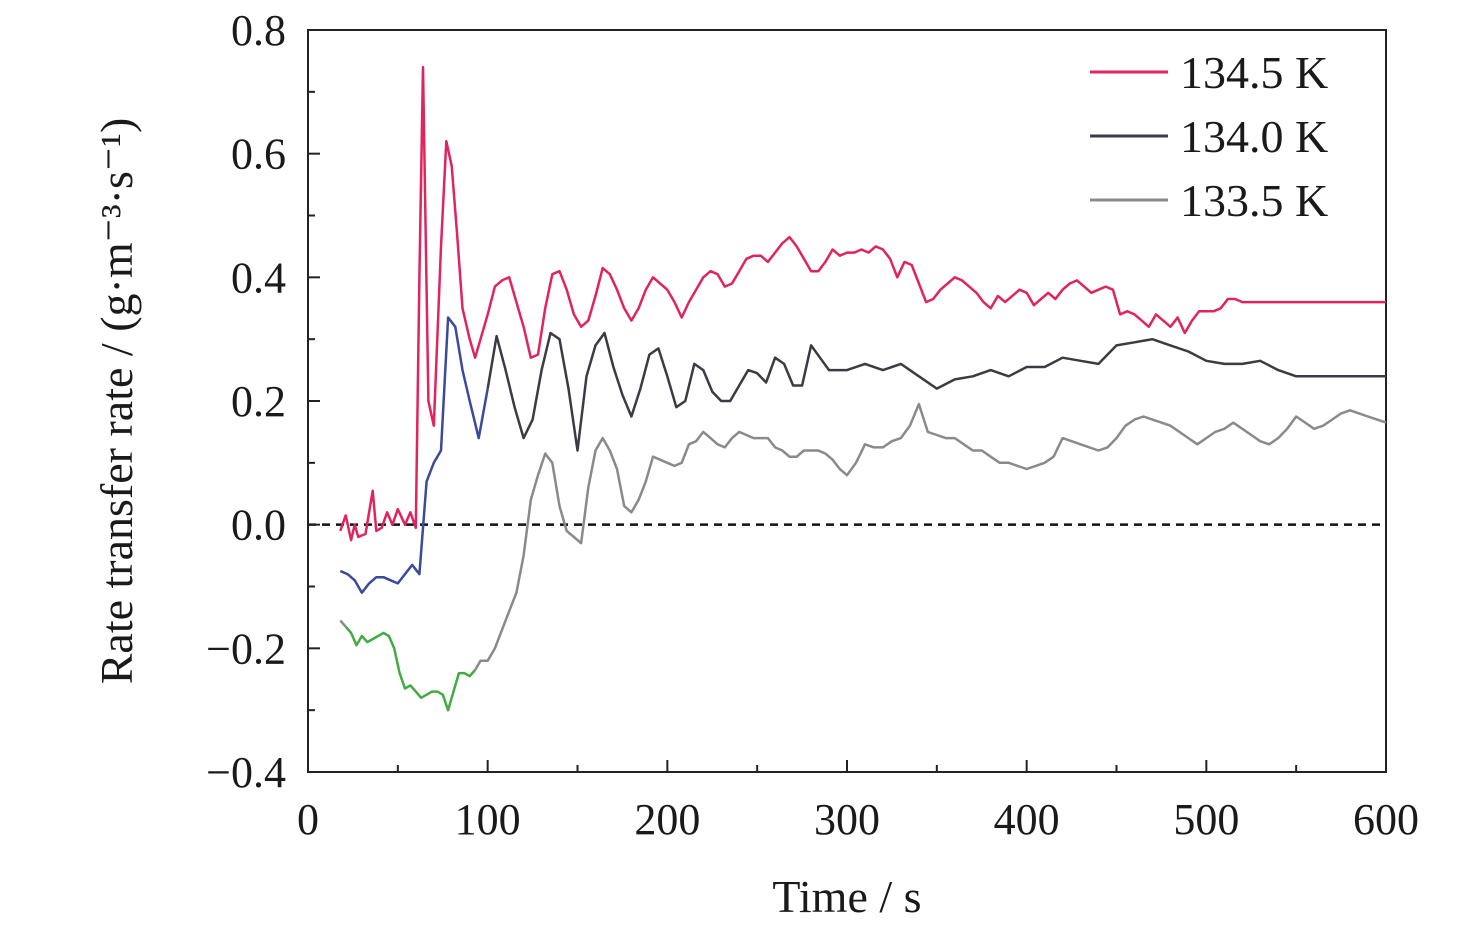  Describe the element at coordinates (847, 819) in the screenshot. I see `x-tick-label: 300` at that location.